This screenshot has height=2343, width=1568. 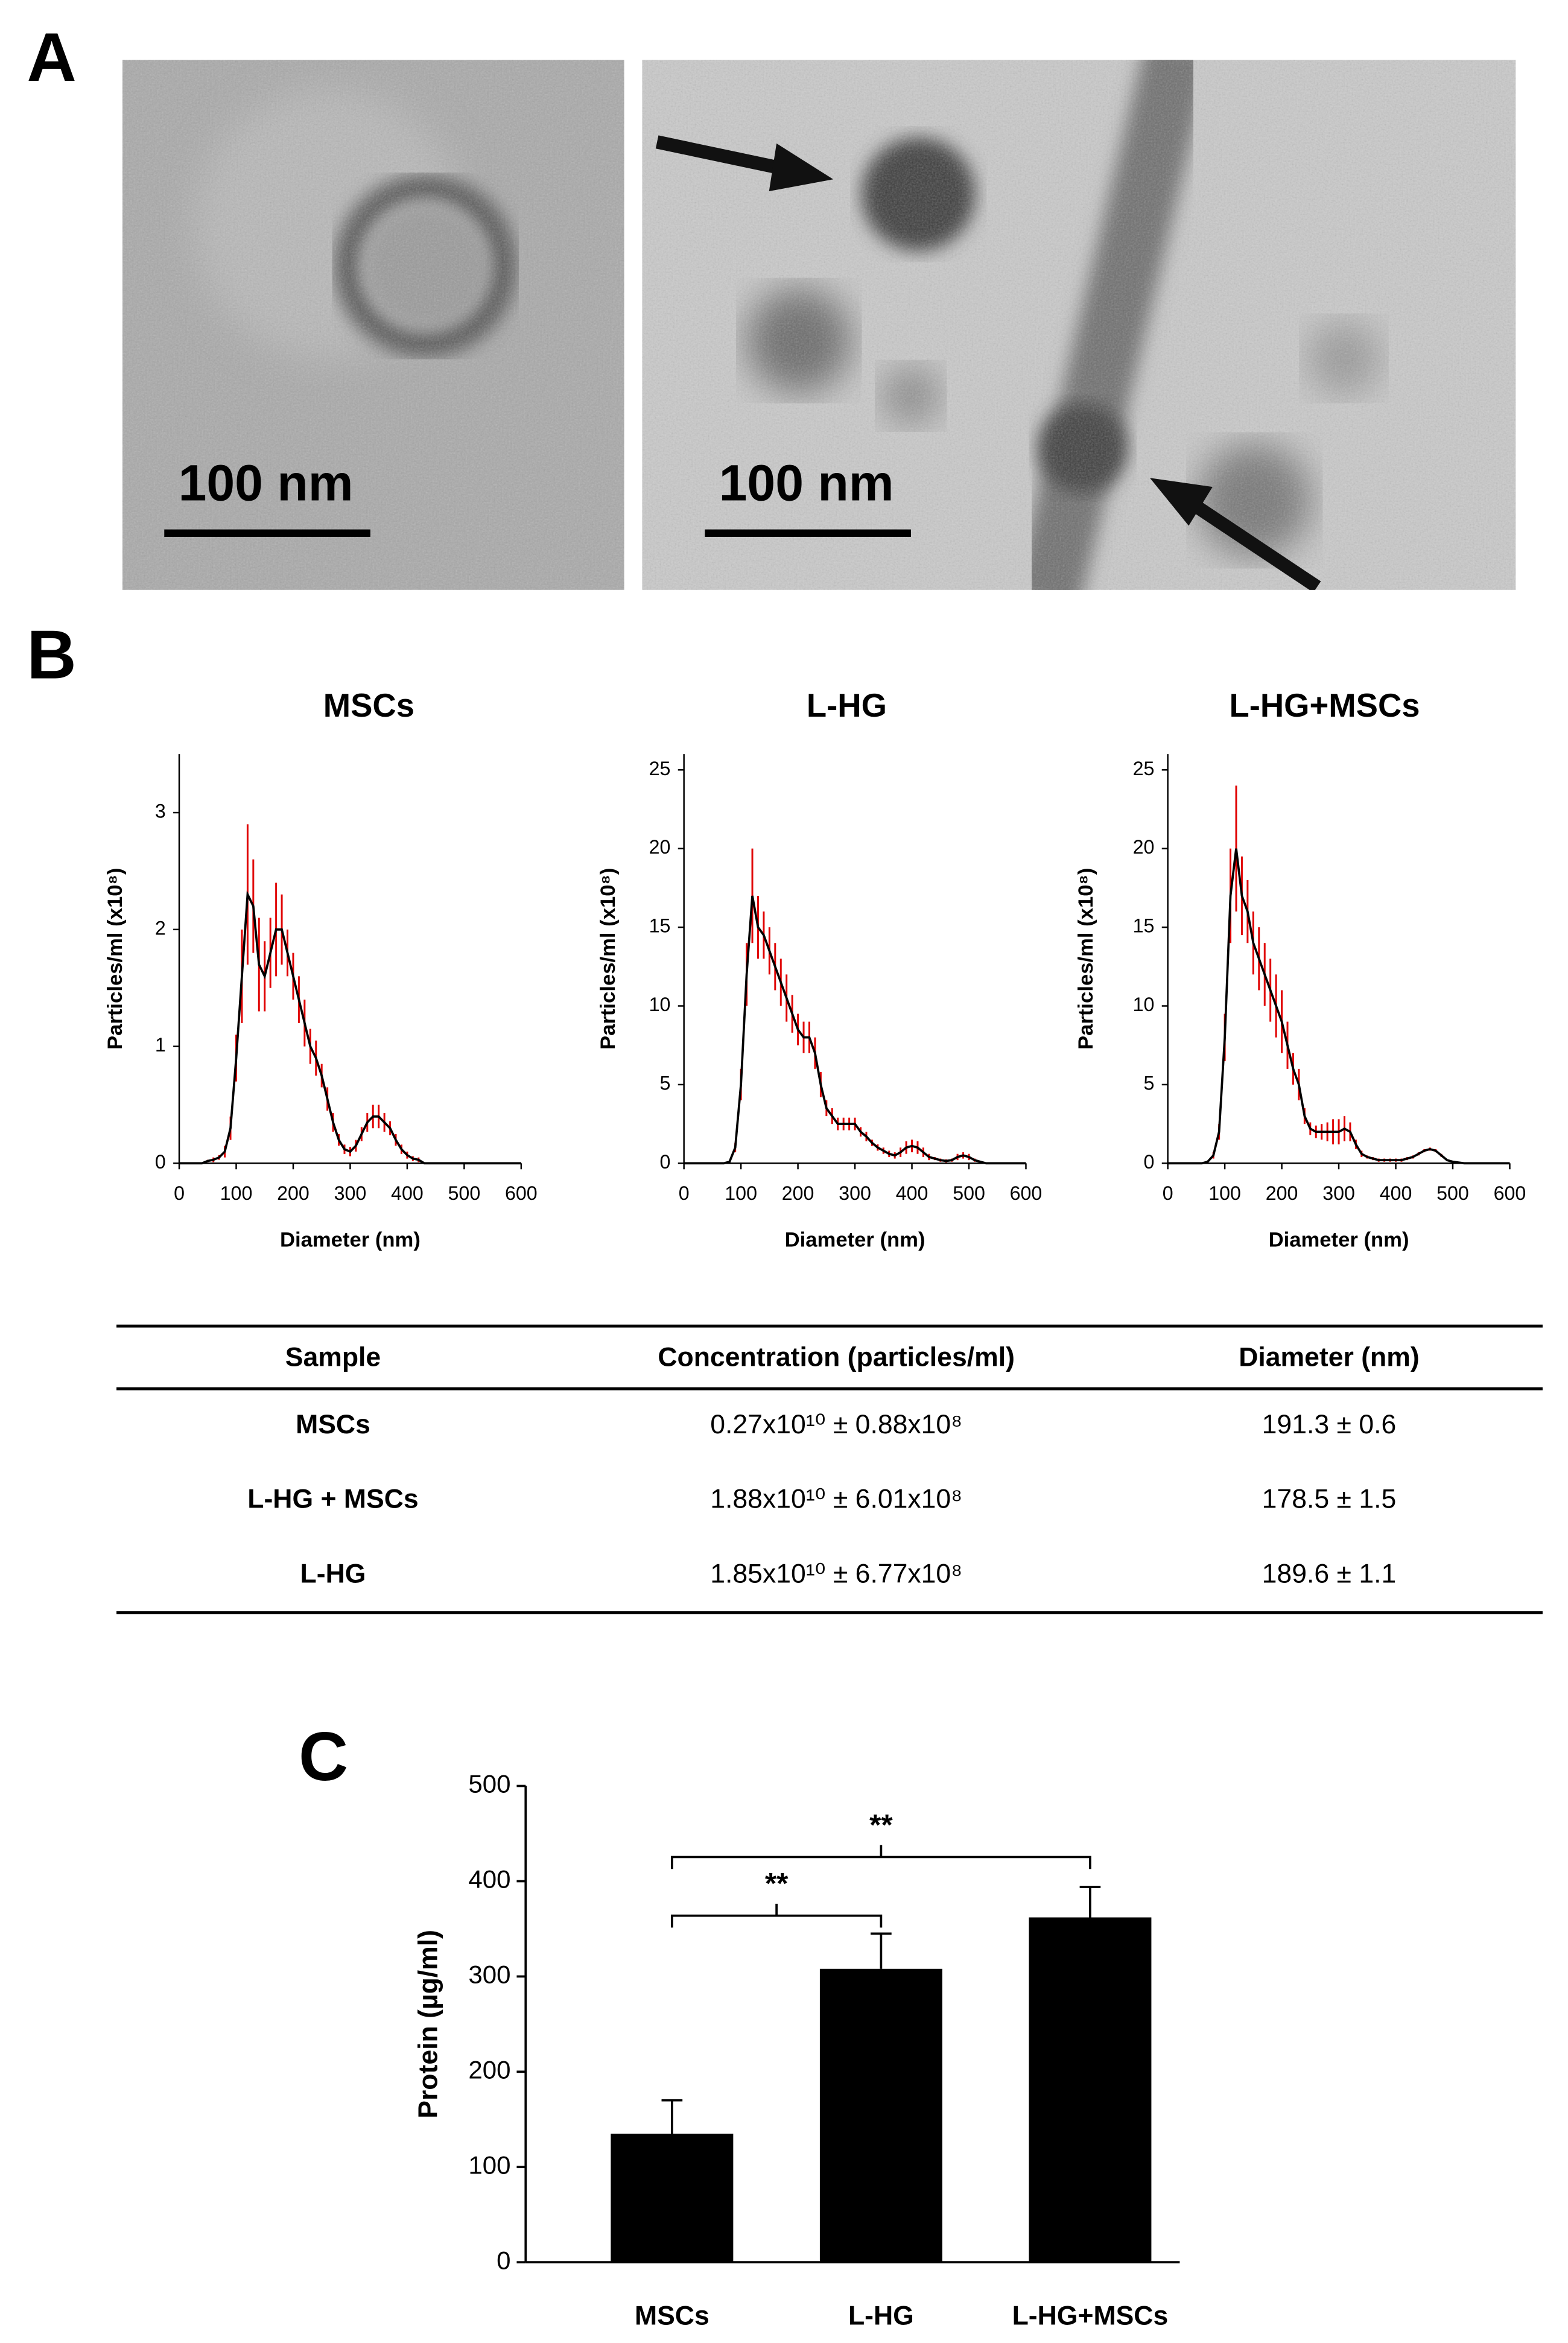 What do you see at coordinates (489, 1975) in the screenshot?
I see `y-tick-label: 300` at bounding box center [489, 1975].